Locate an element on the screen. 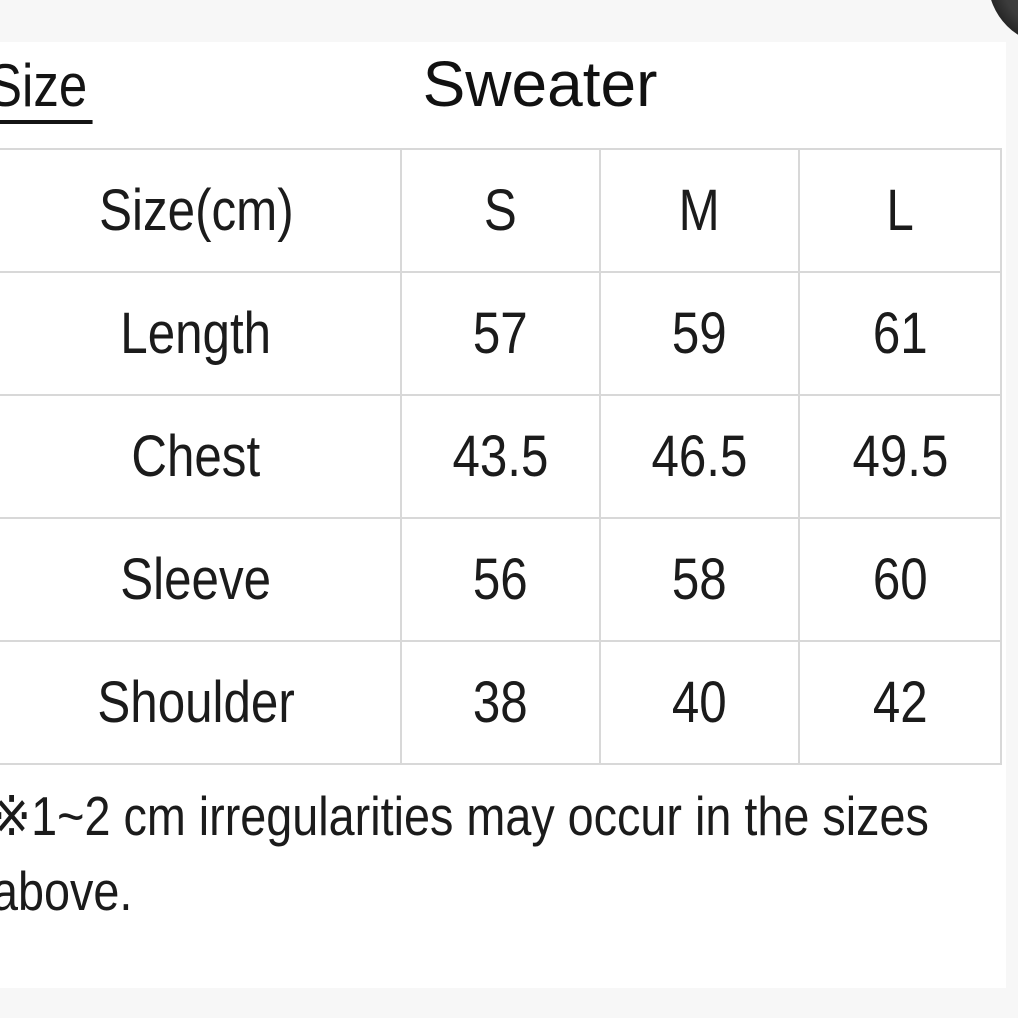 The image size is (1018, 1018). cell-sleeve-m: 58 is located at coordinates (699, 579).